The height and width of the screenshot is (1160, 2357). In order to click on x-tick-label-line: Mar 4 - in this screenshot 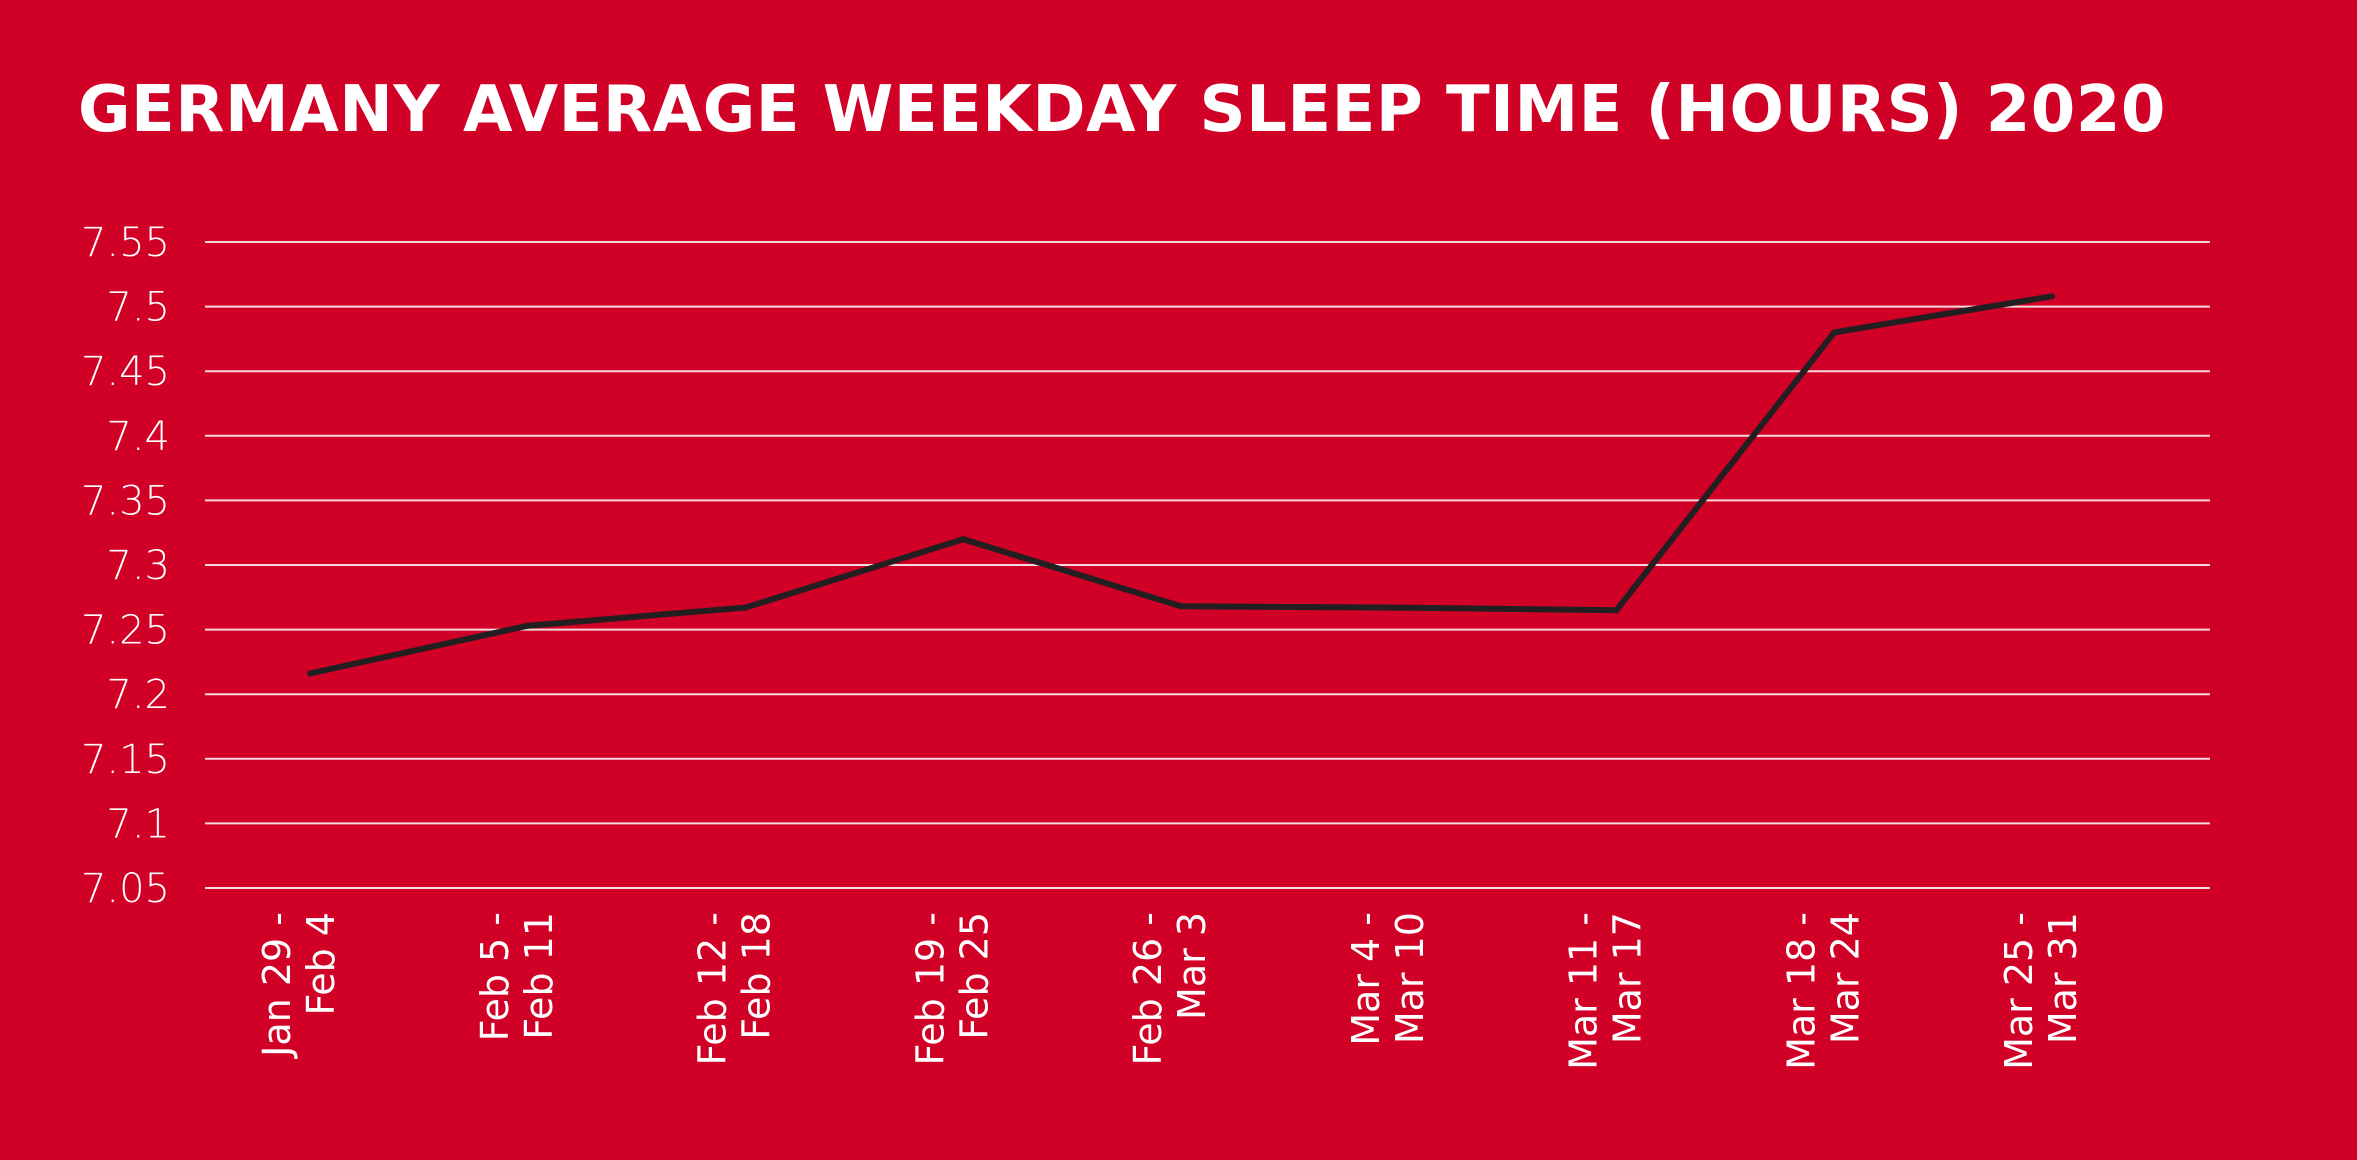, I will do `click(1366, 979)`.